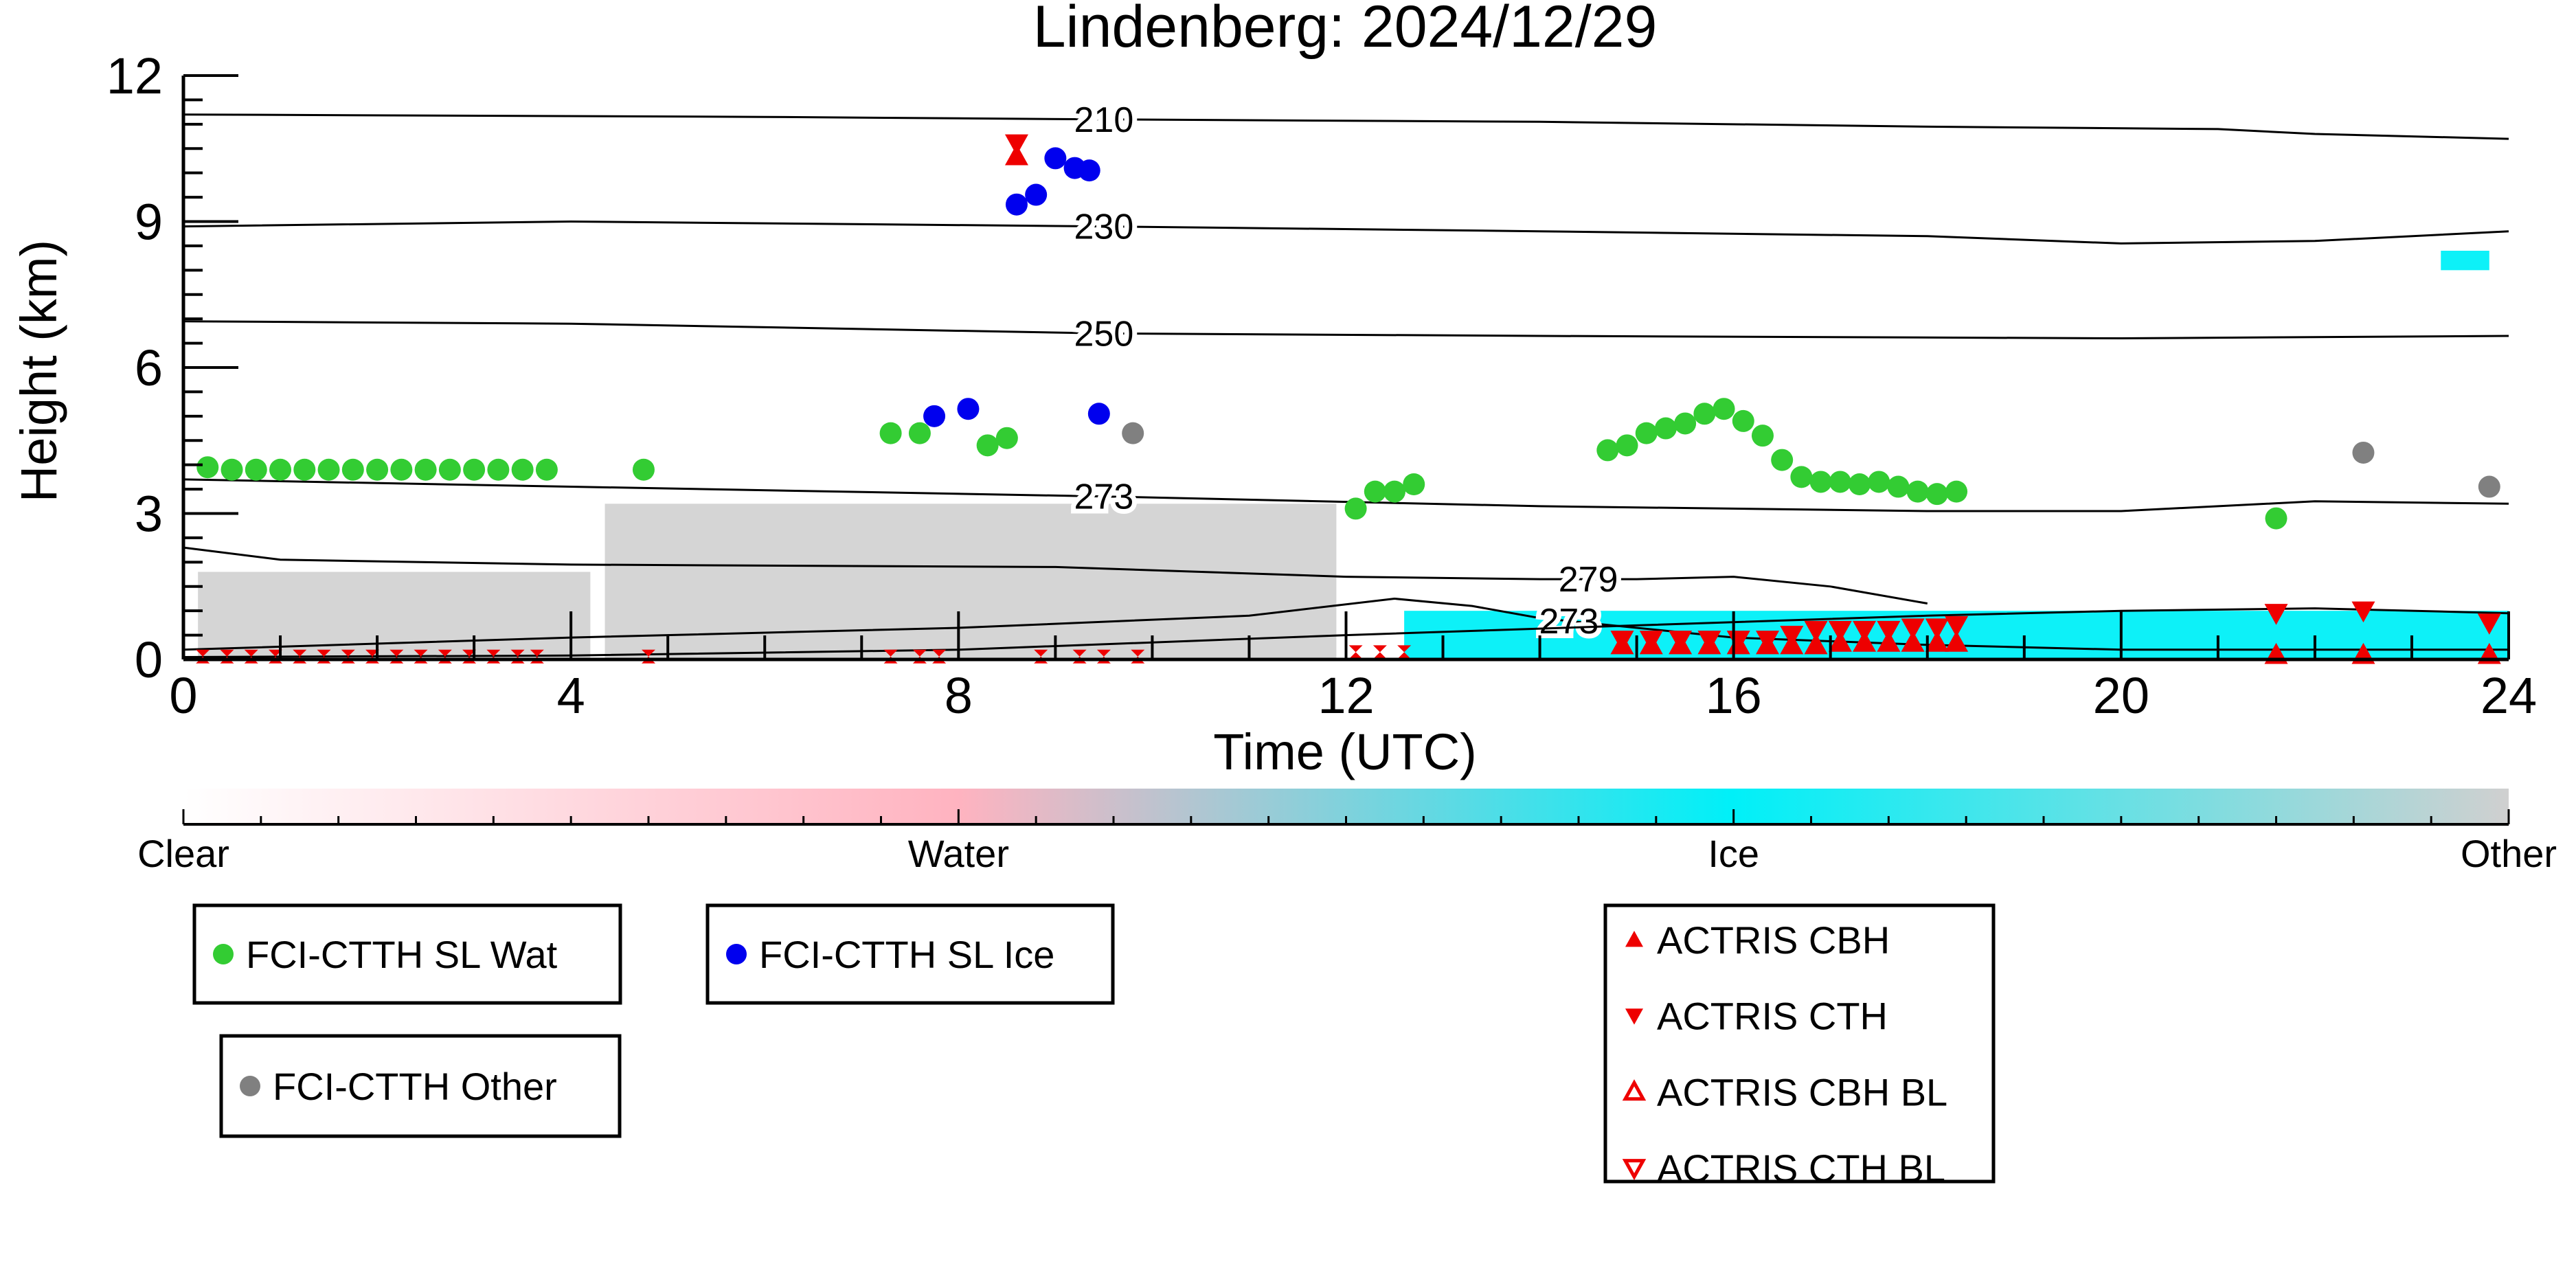 This screenshot has width=2576, height=1288. What do you see at coordinates (1733, 853) in the screenshot?
I see `colorbar-label: Ice` at bounding box center [1733, 853].